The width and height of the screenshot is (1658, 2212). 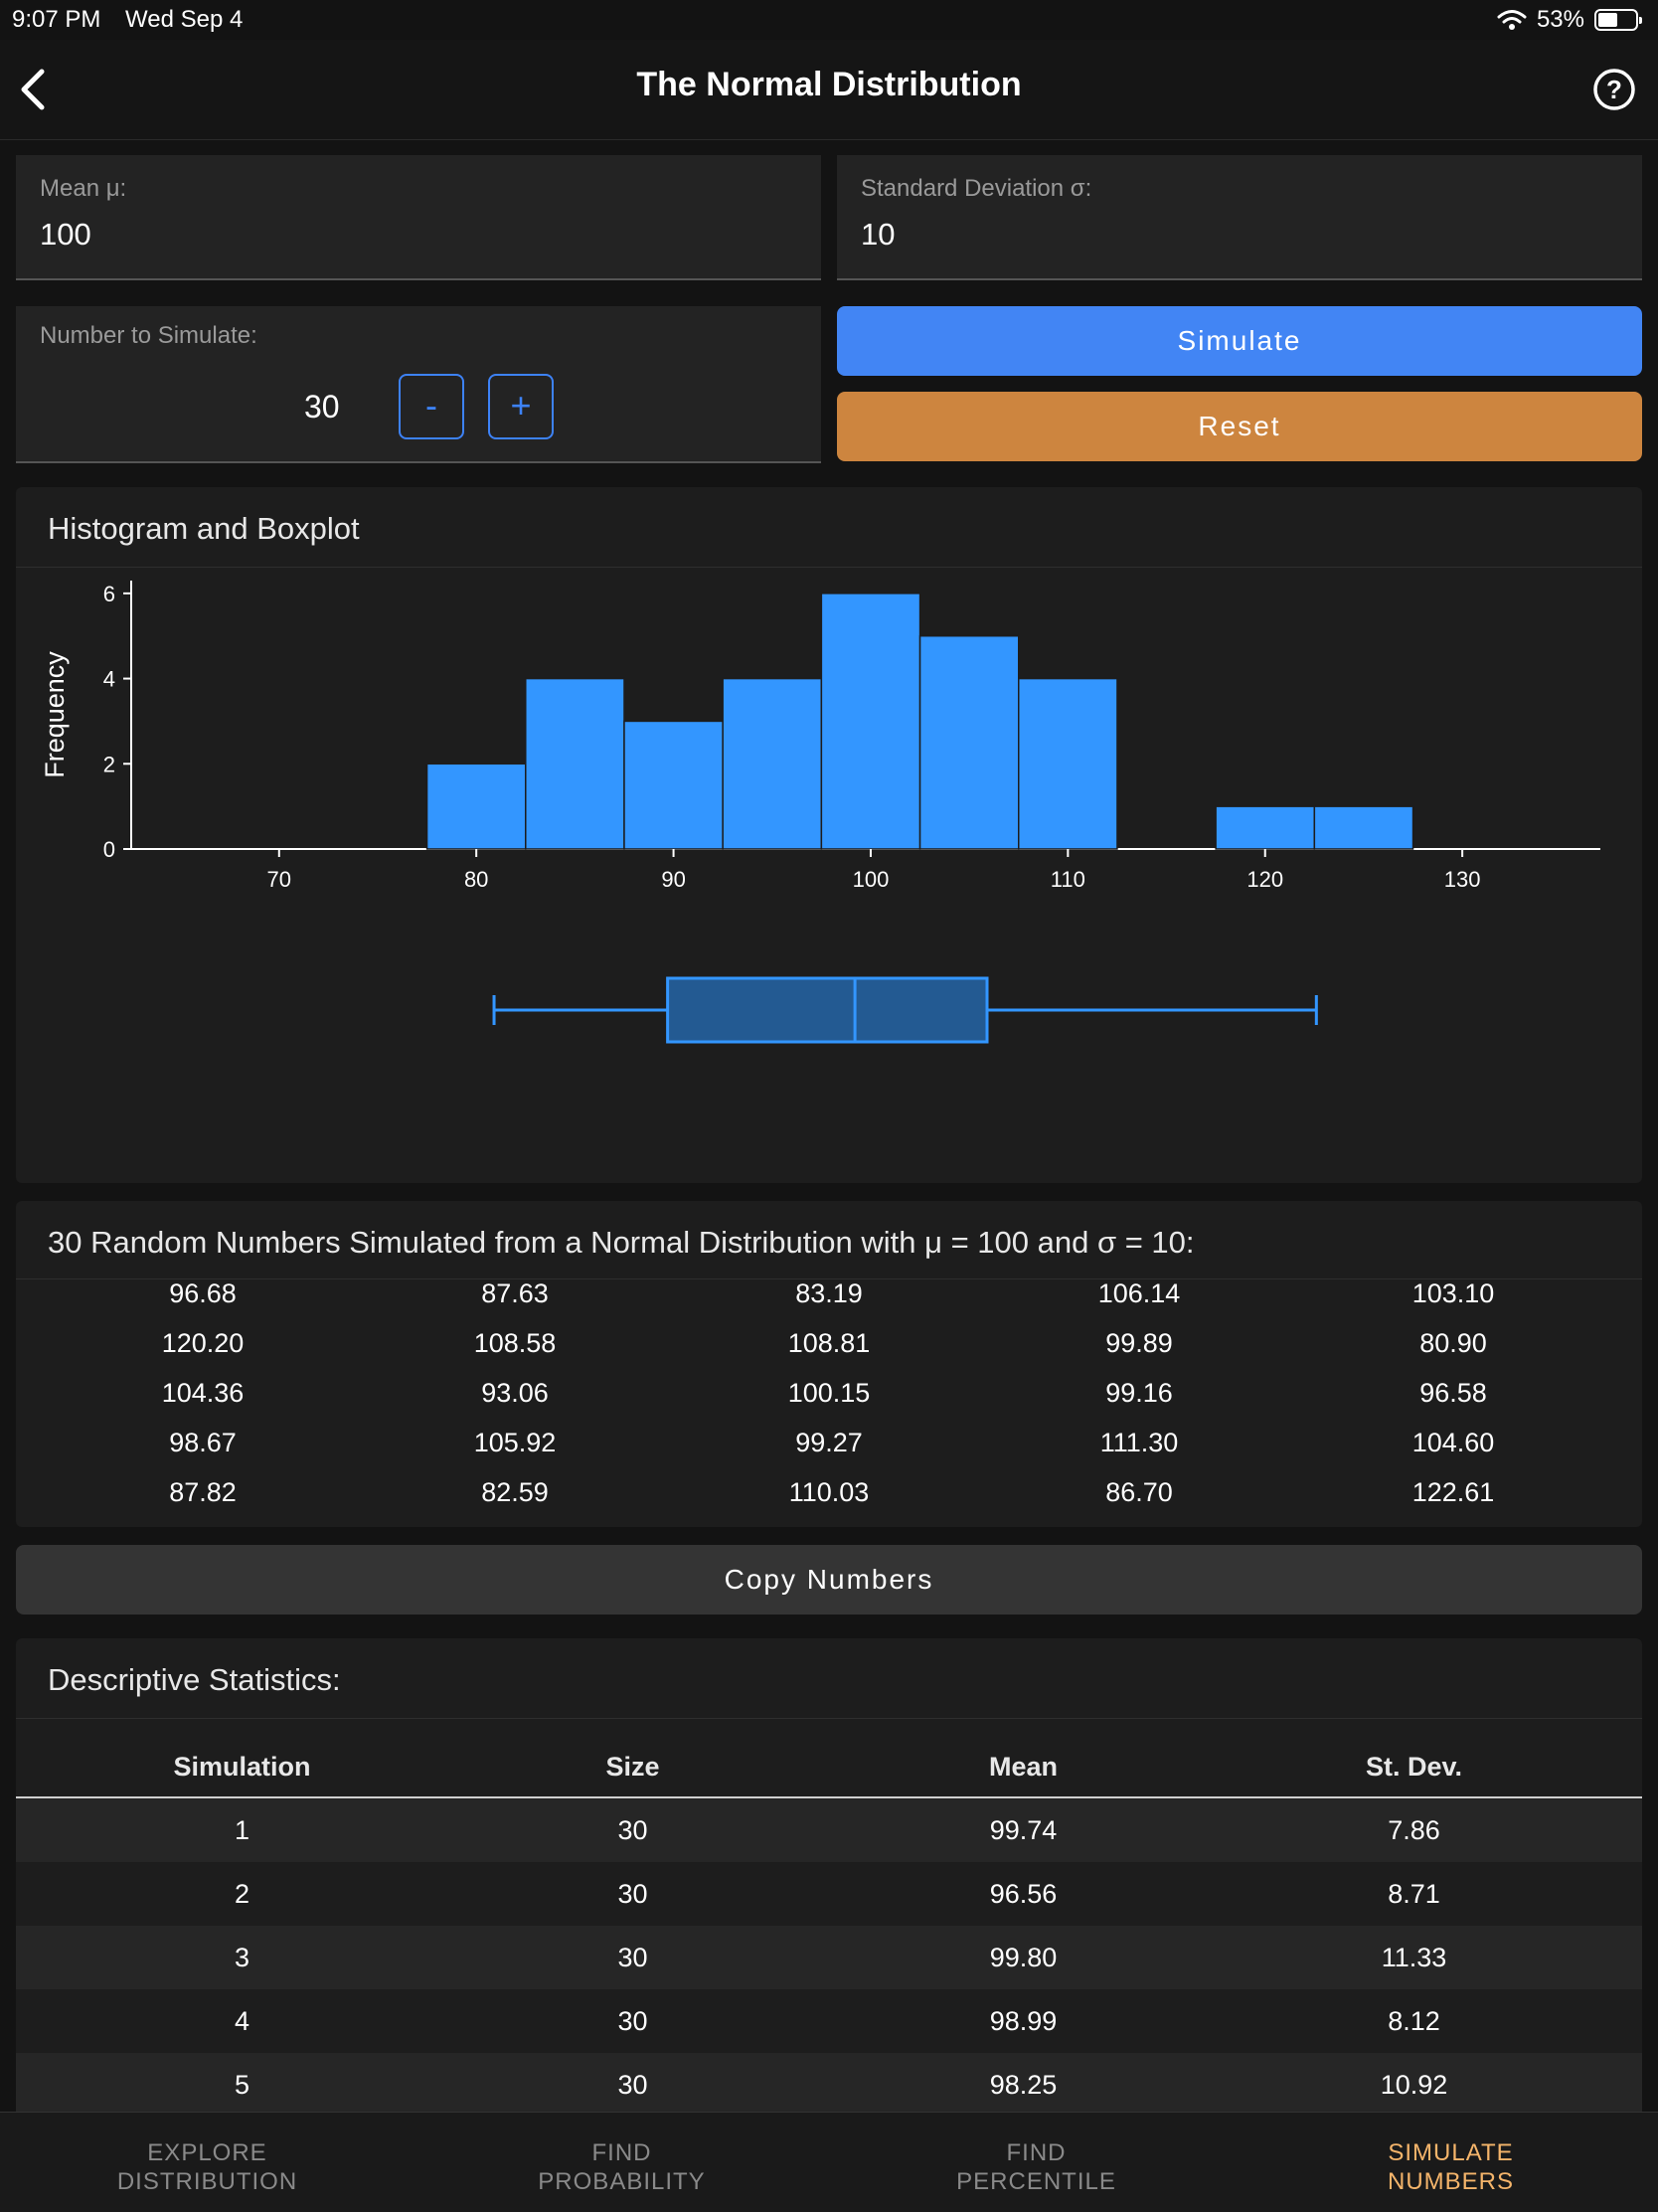 I want to click on random-number-cell: 96.58, so click(x=1453, y=1393).